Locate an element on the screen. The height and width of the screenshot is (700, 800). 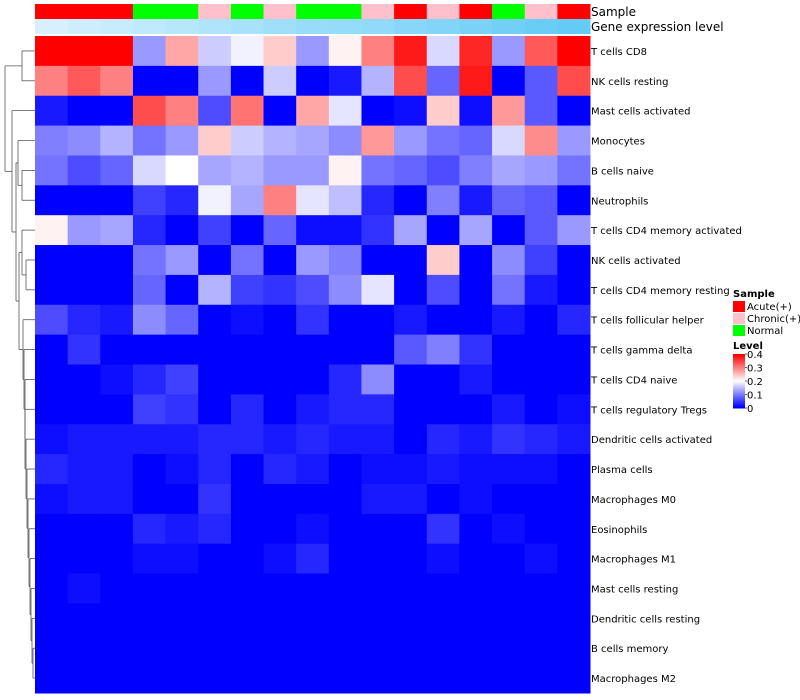
row-label: B cells memory is located at coordinates (629, 649).